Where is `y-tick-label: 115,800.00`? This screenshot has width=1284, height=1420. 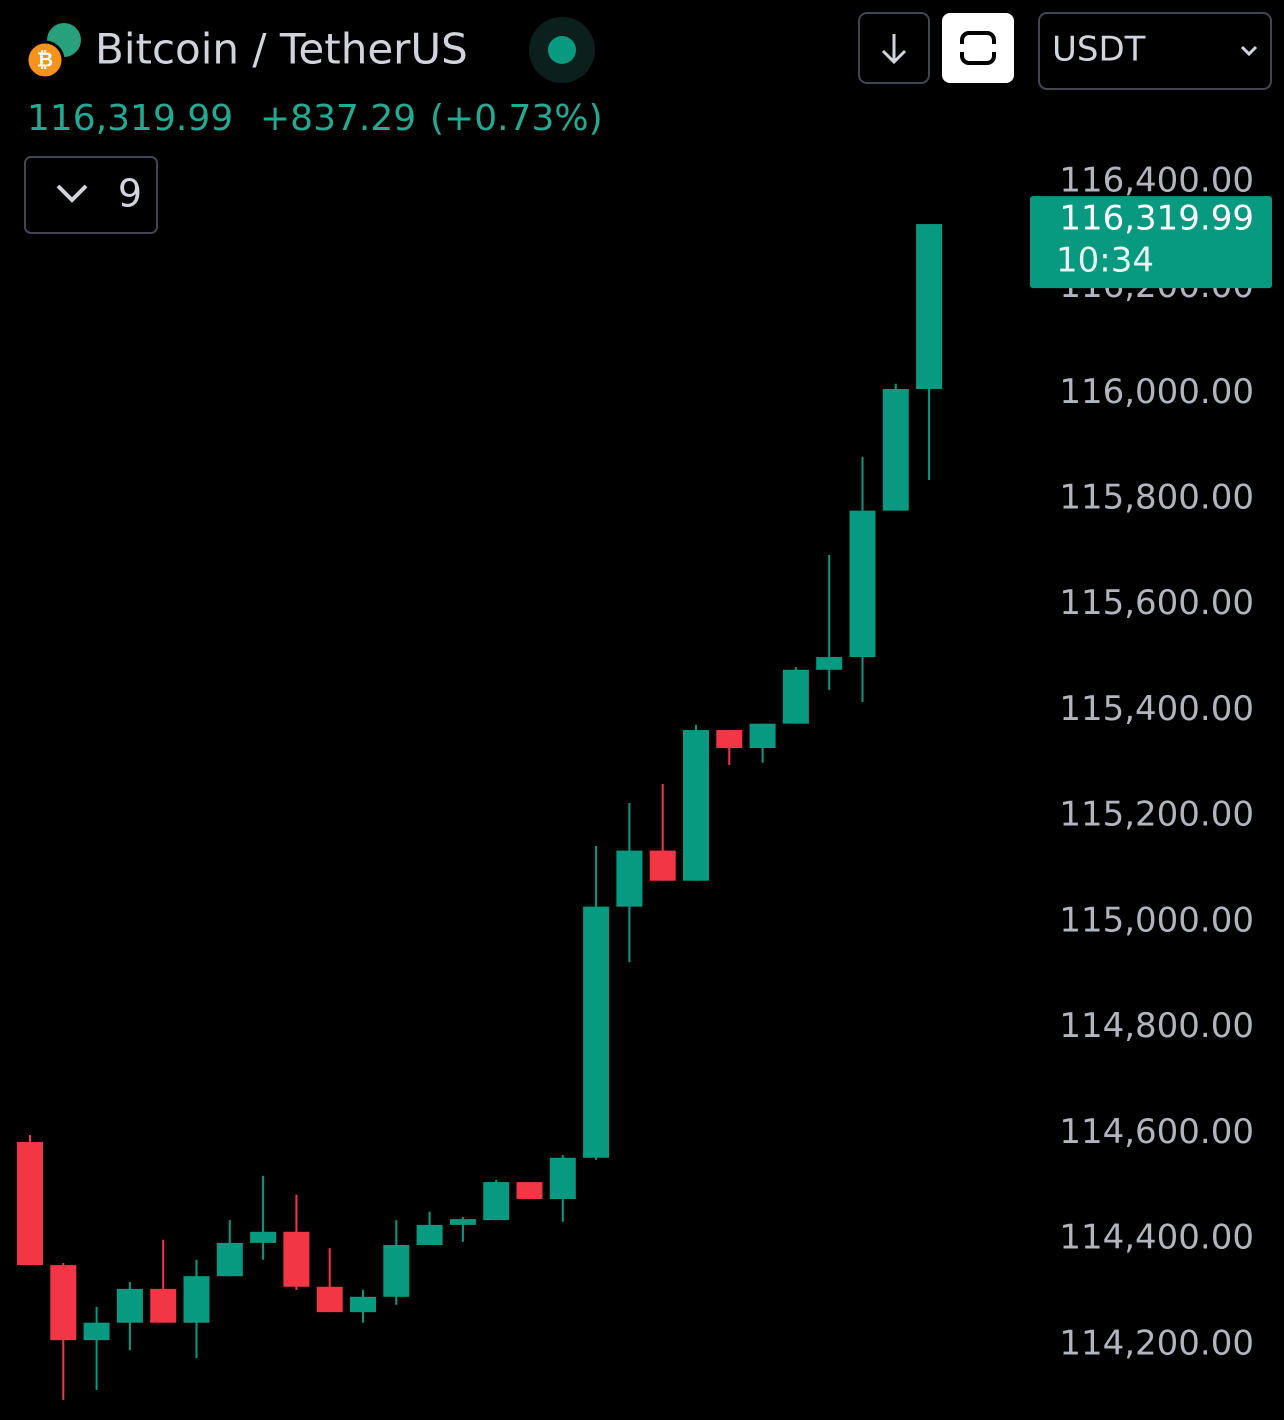 y-tick-label: 115,800.00 is located at coordinates (1156, 497).